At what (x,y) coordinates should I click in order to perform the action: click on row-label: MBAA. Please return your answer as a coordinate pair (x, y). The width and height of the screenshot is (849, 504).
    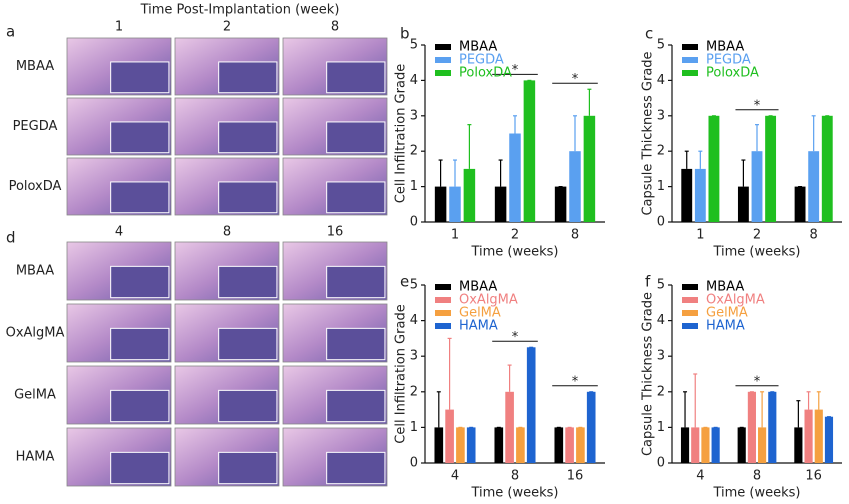
    Looking at the image, I should click on (35, 271).